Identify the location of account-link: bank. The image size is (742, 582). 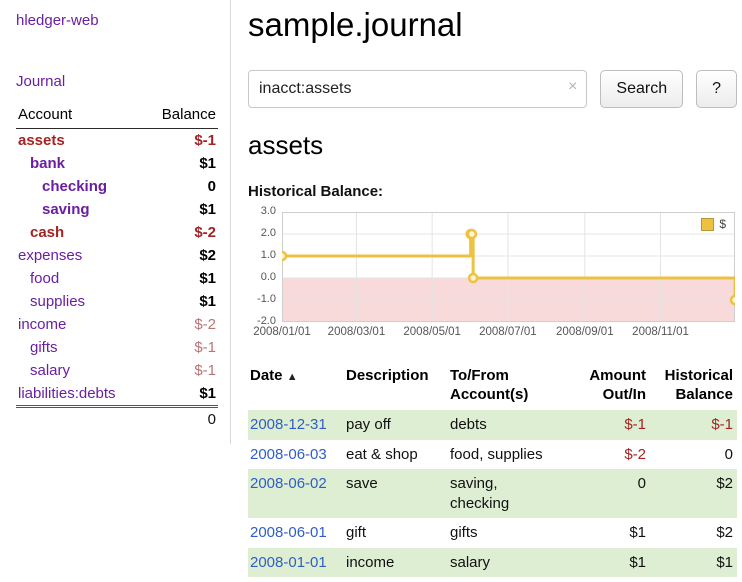
(48, 163).